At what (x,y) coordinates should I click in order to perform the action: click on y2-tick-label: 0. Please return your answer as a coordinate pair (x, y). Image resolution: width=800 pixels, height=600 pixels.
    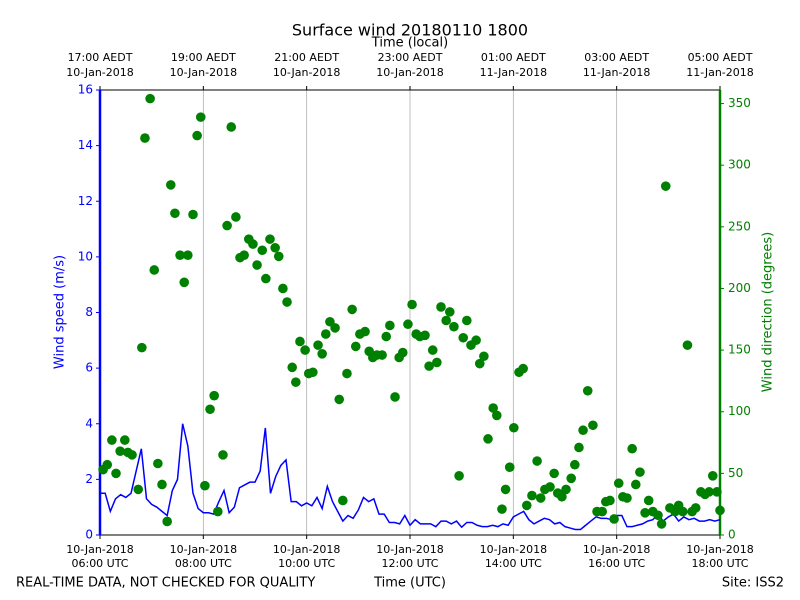
    Looking at the image, I should click on (732, 535).